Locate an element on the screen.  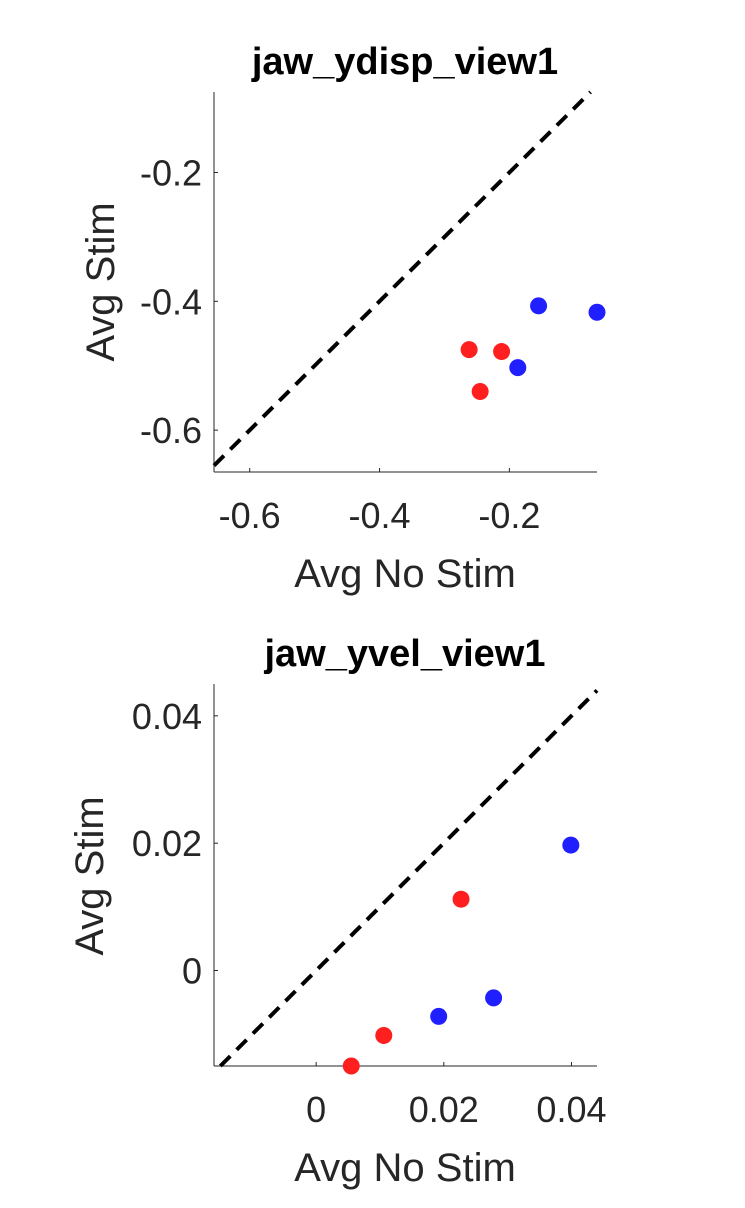
y-tick-label: 0.04 is located at coordinates (167, 716).